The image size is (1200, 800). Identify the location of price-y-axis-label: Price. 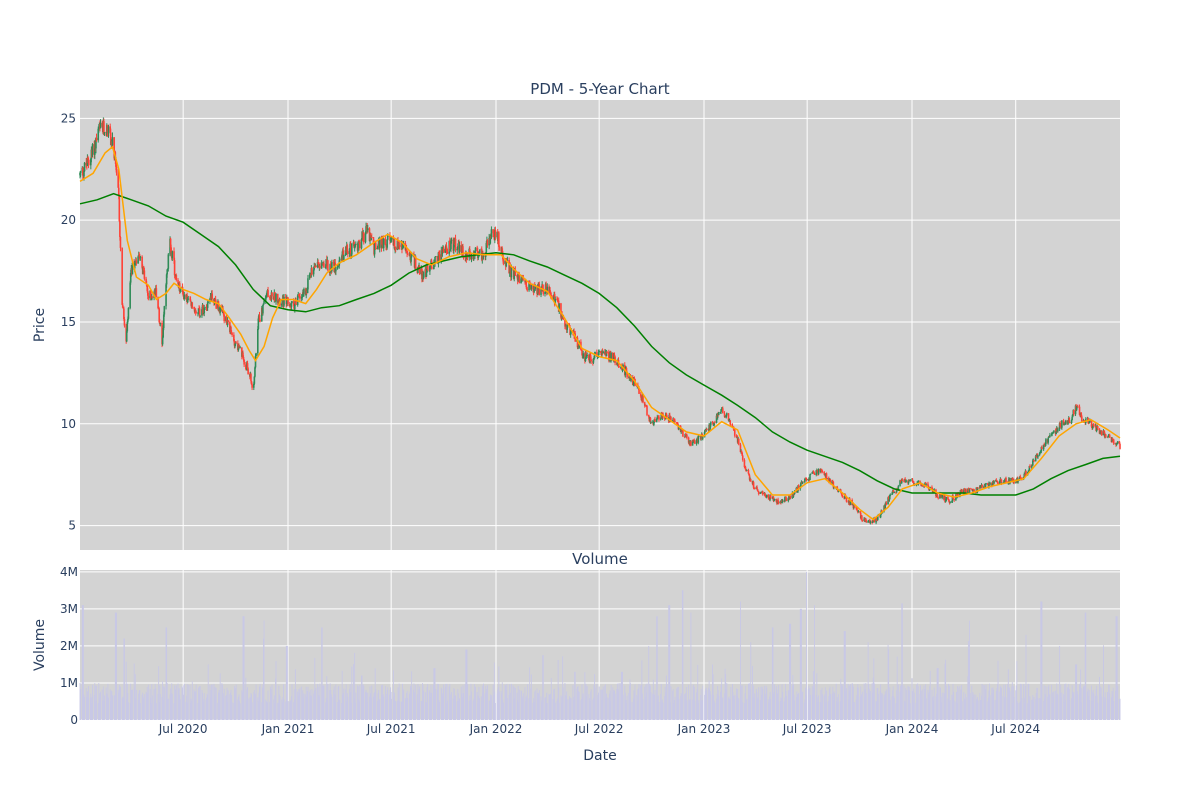
(40, 325).